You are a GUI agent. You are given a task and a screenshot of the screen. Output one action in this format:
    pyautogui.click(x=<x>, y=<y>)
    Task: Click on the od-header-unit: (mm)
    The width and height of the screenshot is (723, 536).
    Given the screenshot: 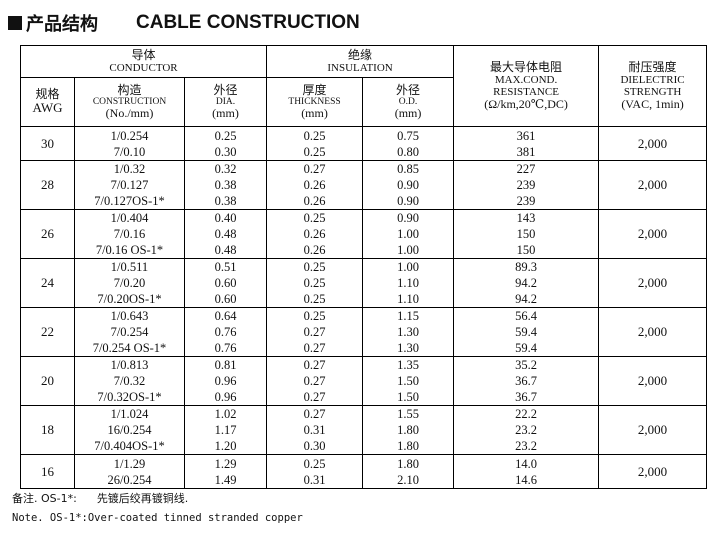 What is the action you would take?
    pyautogui.click(x=408, y=113)
    